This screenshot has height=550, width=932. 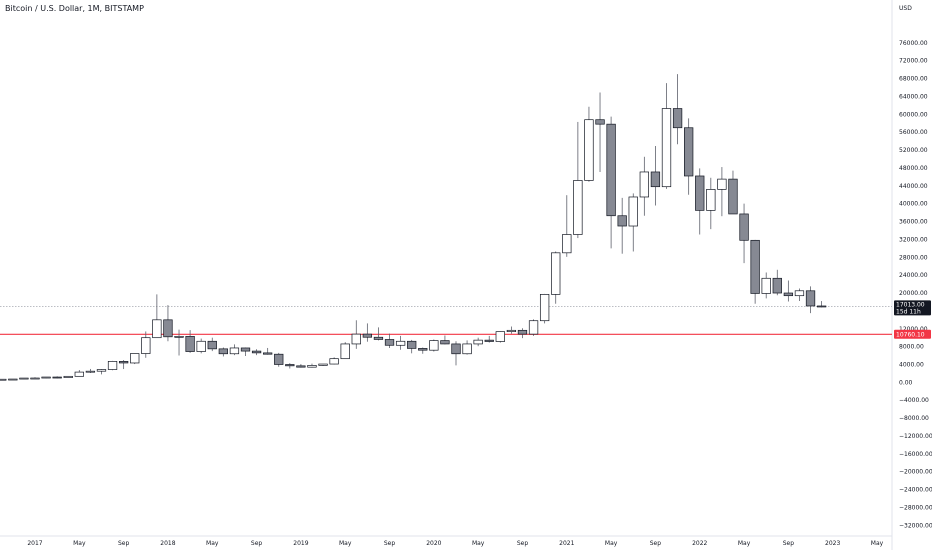 I want to click on y-tick-label: 0.00, so click(x=906, y=382).